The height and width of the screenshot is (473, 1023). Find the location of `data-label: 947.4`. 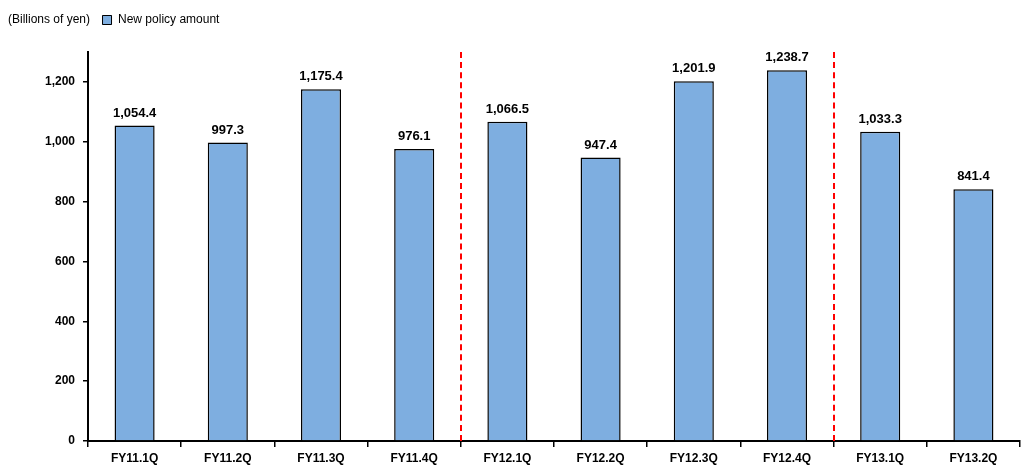

data-label: 947.4 is located at coordinates (601, 144).